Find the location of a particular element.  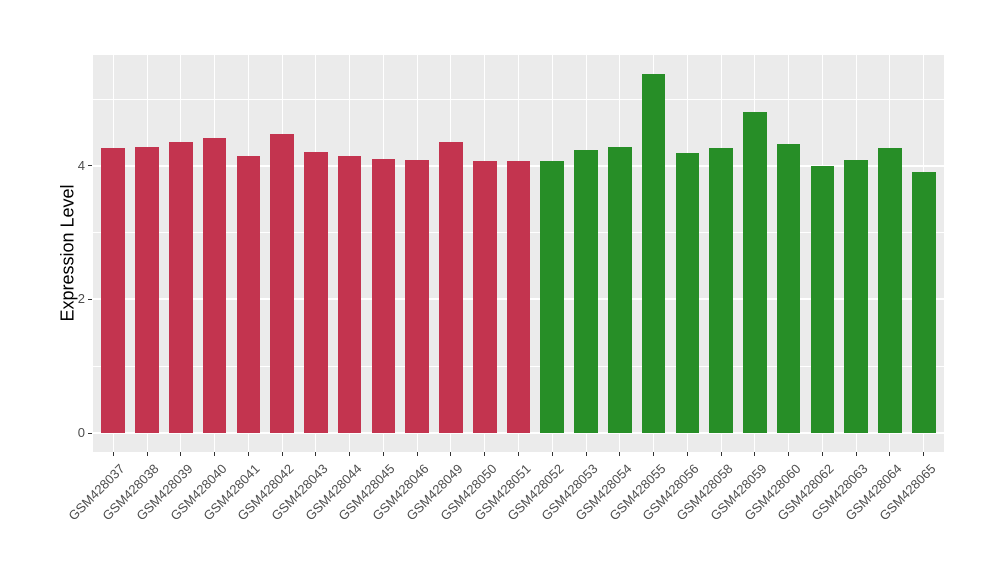

y-tick-label: 2 is located at coordinates (81, 299).